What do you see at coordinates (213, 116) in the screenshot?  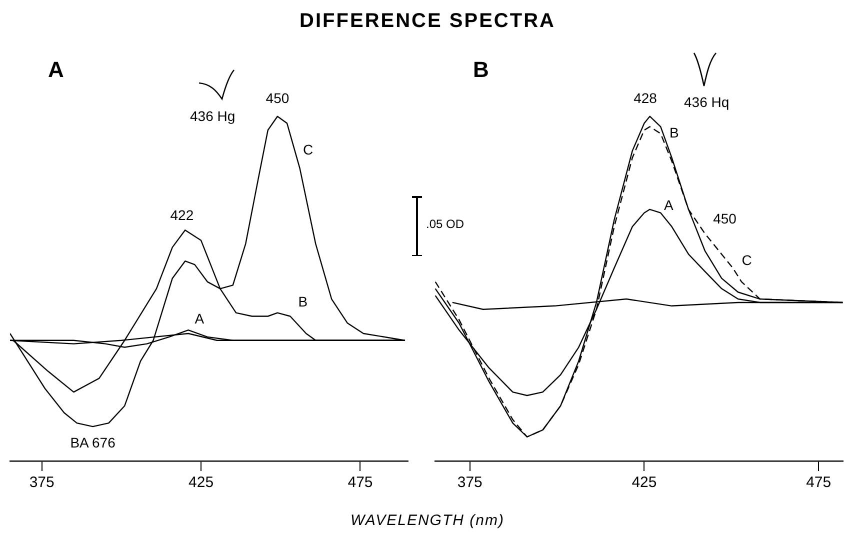 I see `annotation: 436 Hg` at bounding box center [213, 116].